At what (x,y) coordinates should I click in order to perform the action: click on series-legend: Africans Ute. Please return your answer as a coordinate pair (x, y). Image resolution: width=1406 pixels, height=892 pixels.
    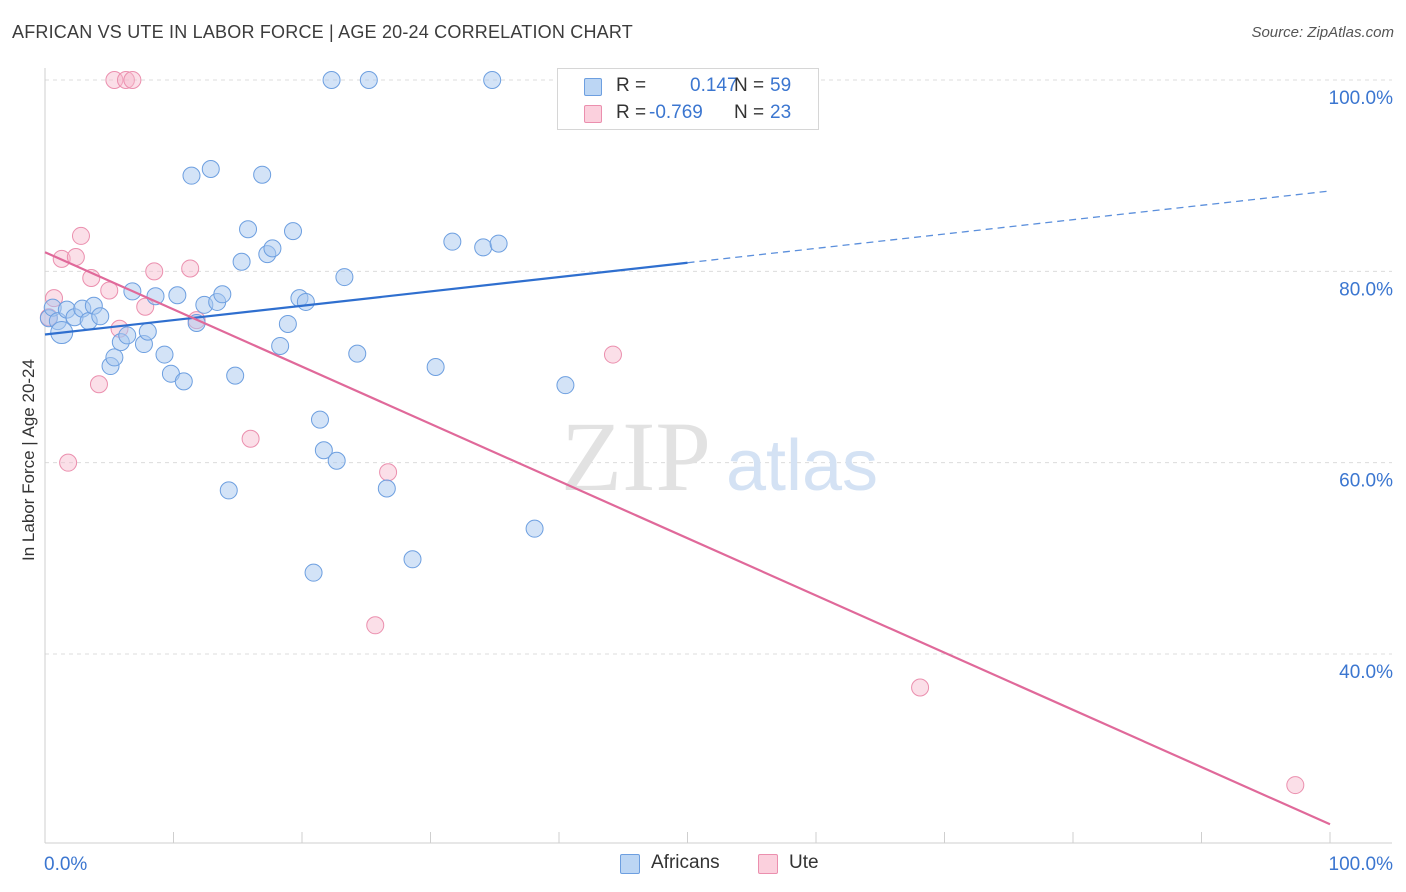
    Looking at the image, I should click on (703, 865).